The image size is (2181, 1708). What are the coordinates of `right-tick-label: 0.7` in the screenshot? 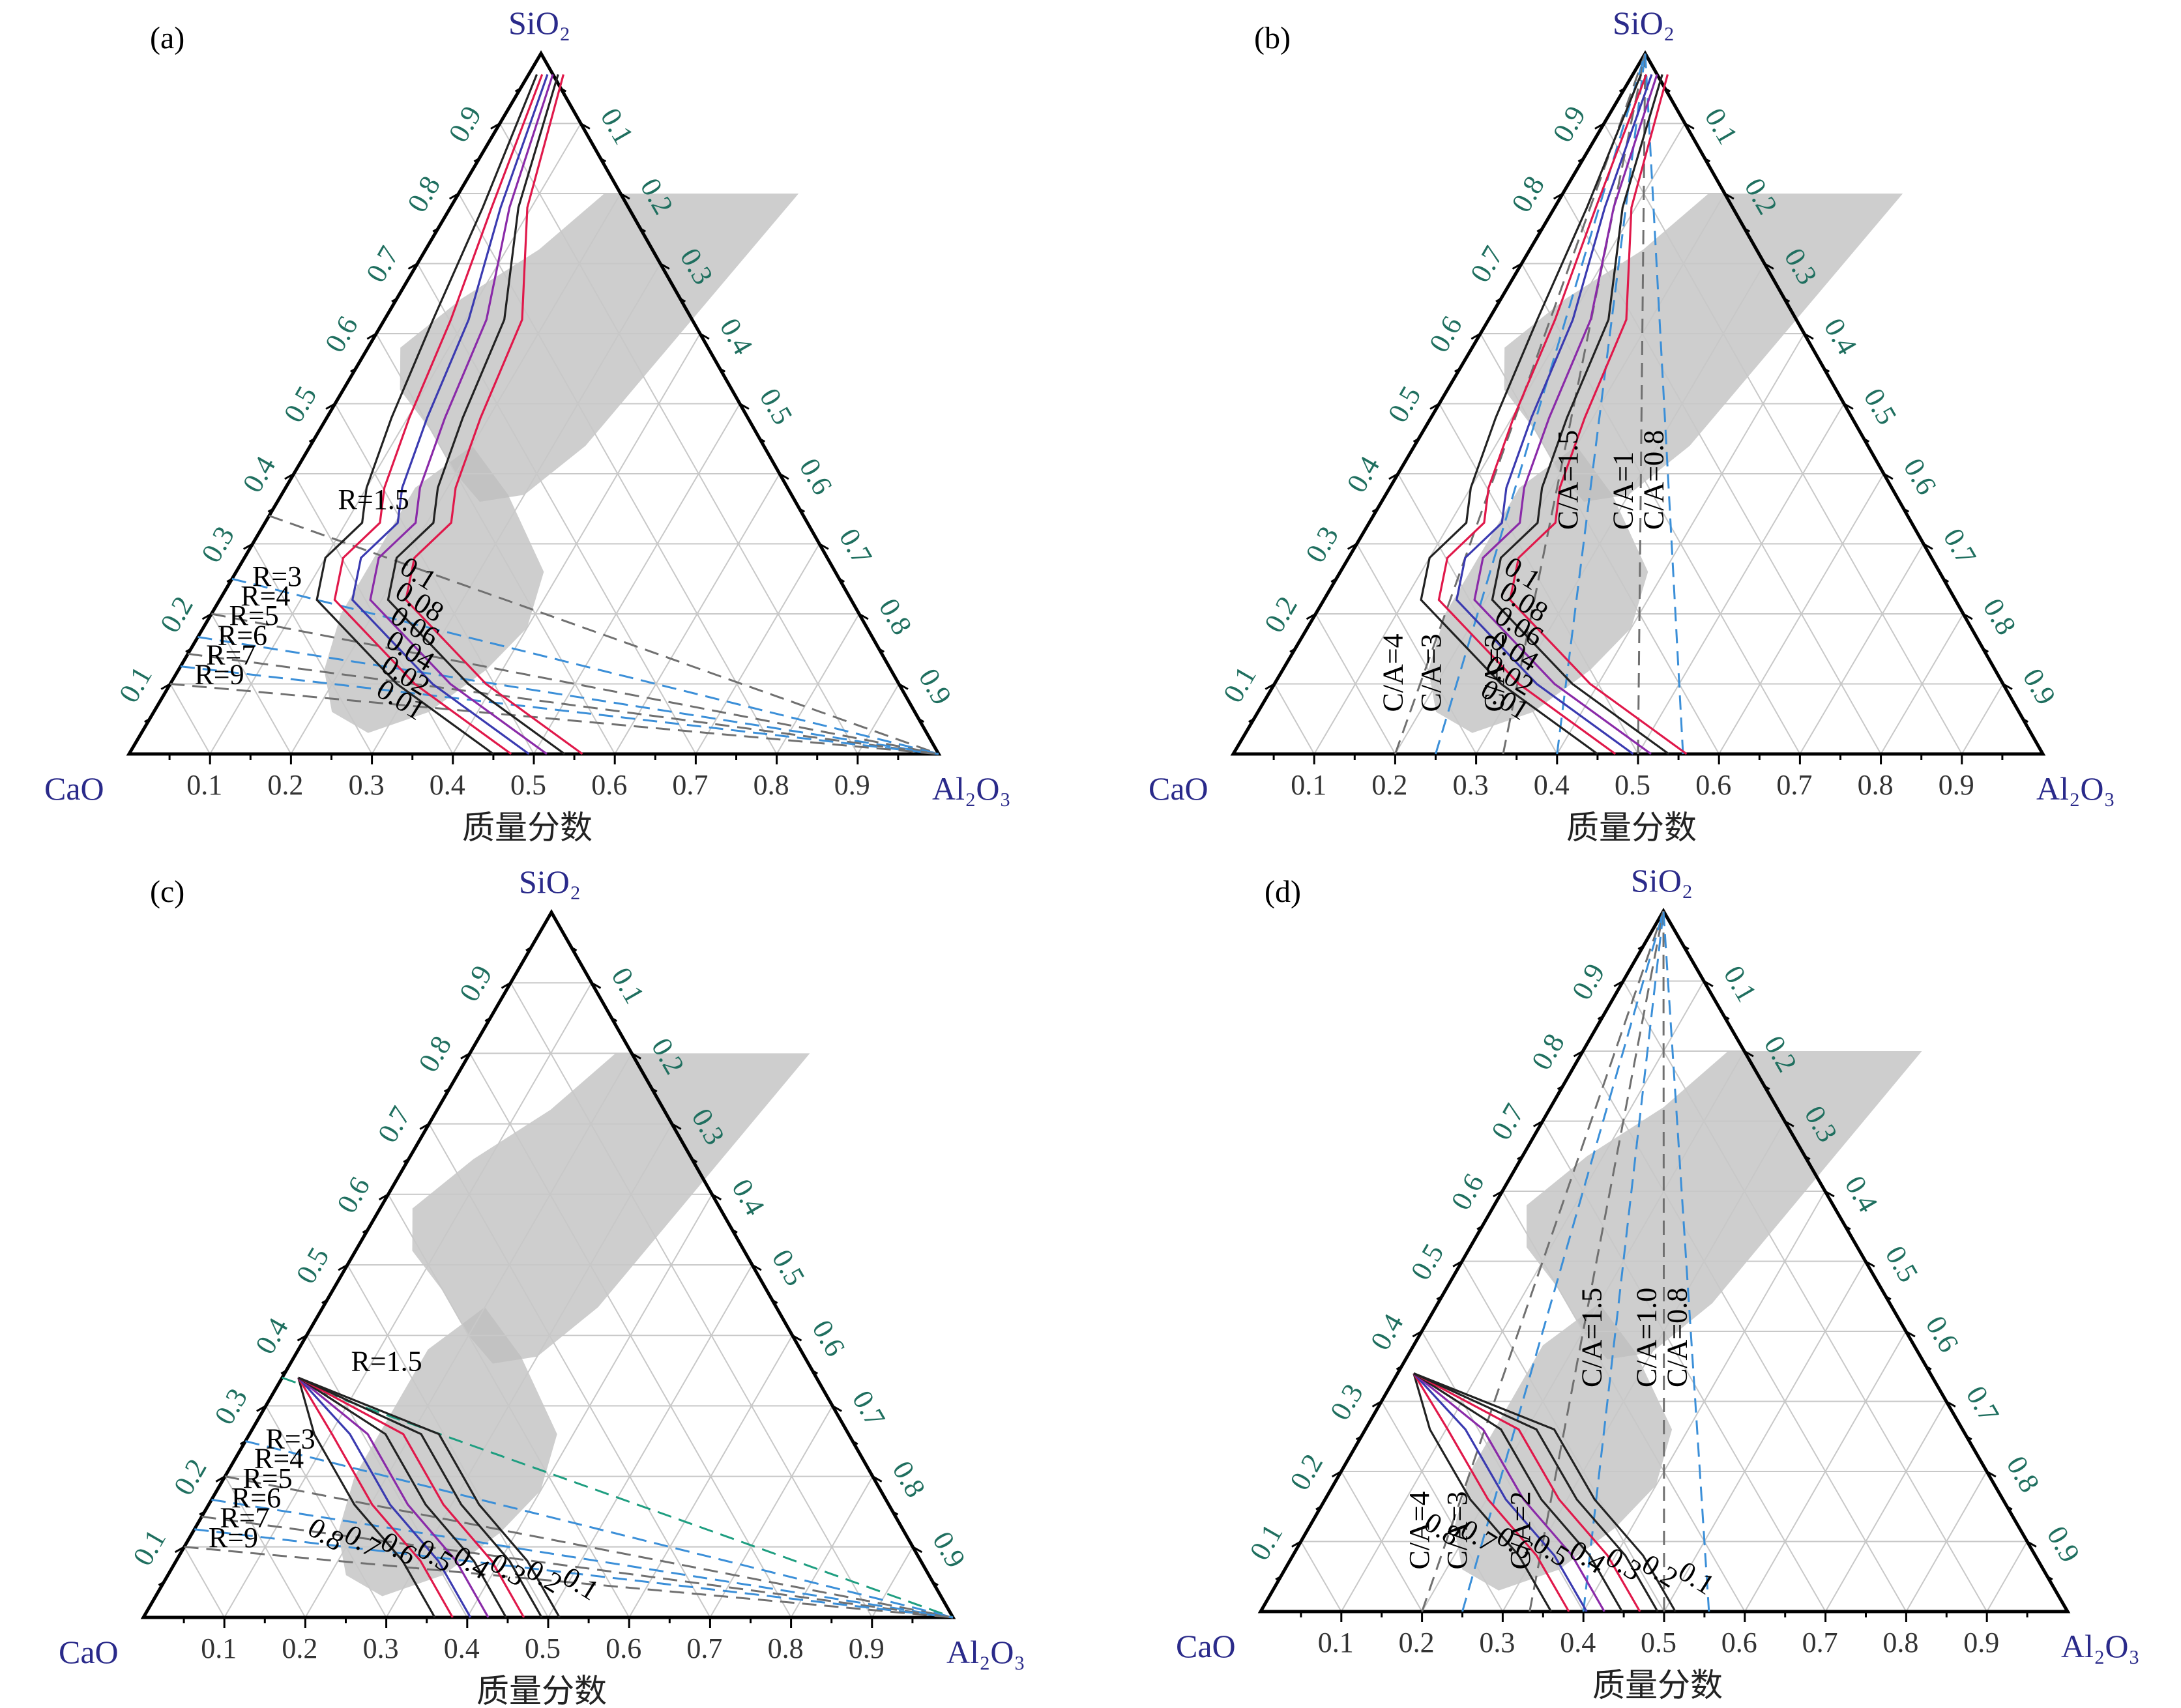 It's located at (1960, 546).